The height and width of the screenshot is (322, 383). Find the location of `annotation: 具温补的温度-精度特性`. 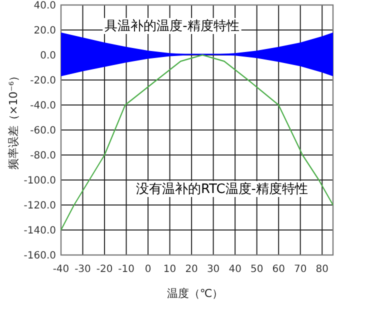

annotation: 具温补的温度-精度特性 is located at coordinates (172, 26).